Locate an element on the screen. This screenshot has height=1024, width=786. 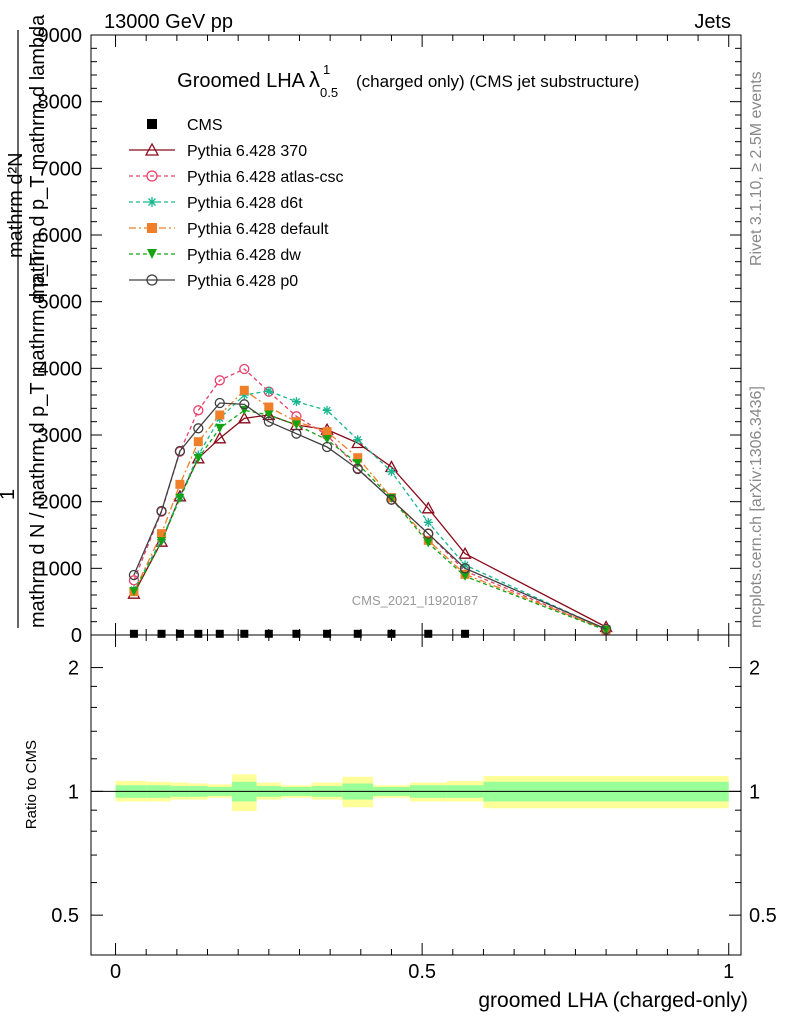
y-tick-label: 2000 is located at coordinates (60, 503).